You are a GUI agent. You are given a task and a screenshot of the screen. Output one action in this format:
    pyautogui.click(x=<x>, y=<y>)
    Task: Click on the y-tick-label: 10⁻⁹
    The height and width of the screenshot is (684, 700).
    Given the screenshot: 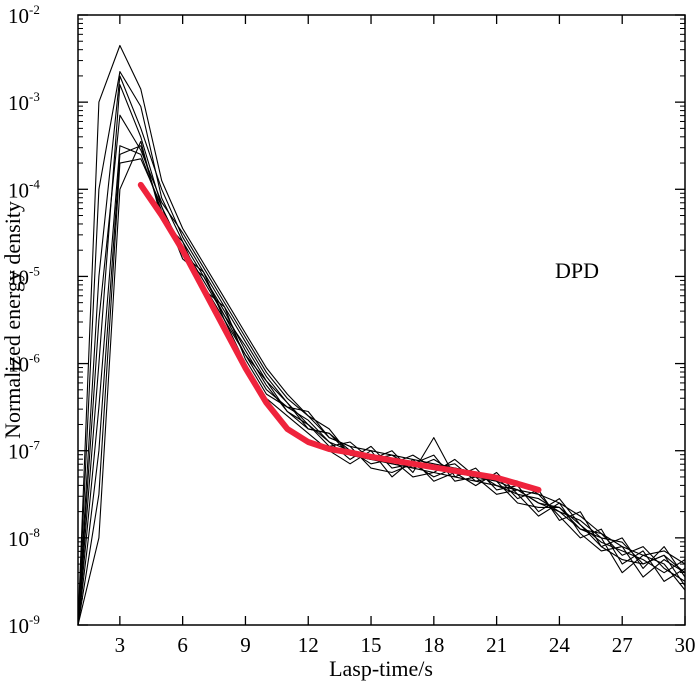 What is the action you would take?
    pyautogui.click(x=24, y=625)
    